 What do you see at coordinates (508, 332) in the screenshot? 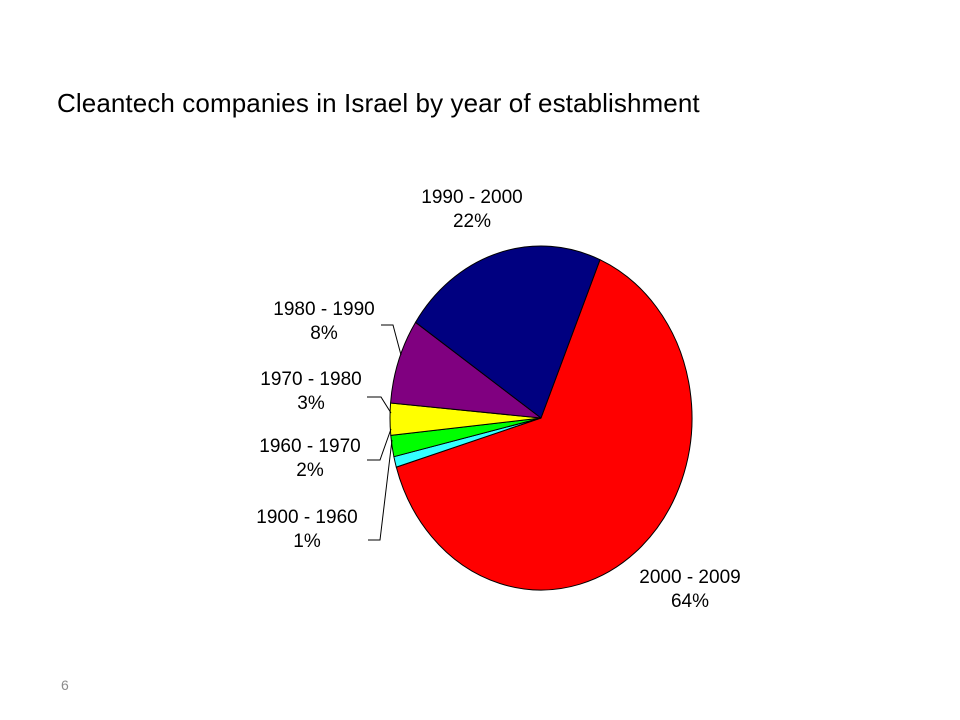
I see `pie-slice-1990-2000` at bounding box center [508, 332].